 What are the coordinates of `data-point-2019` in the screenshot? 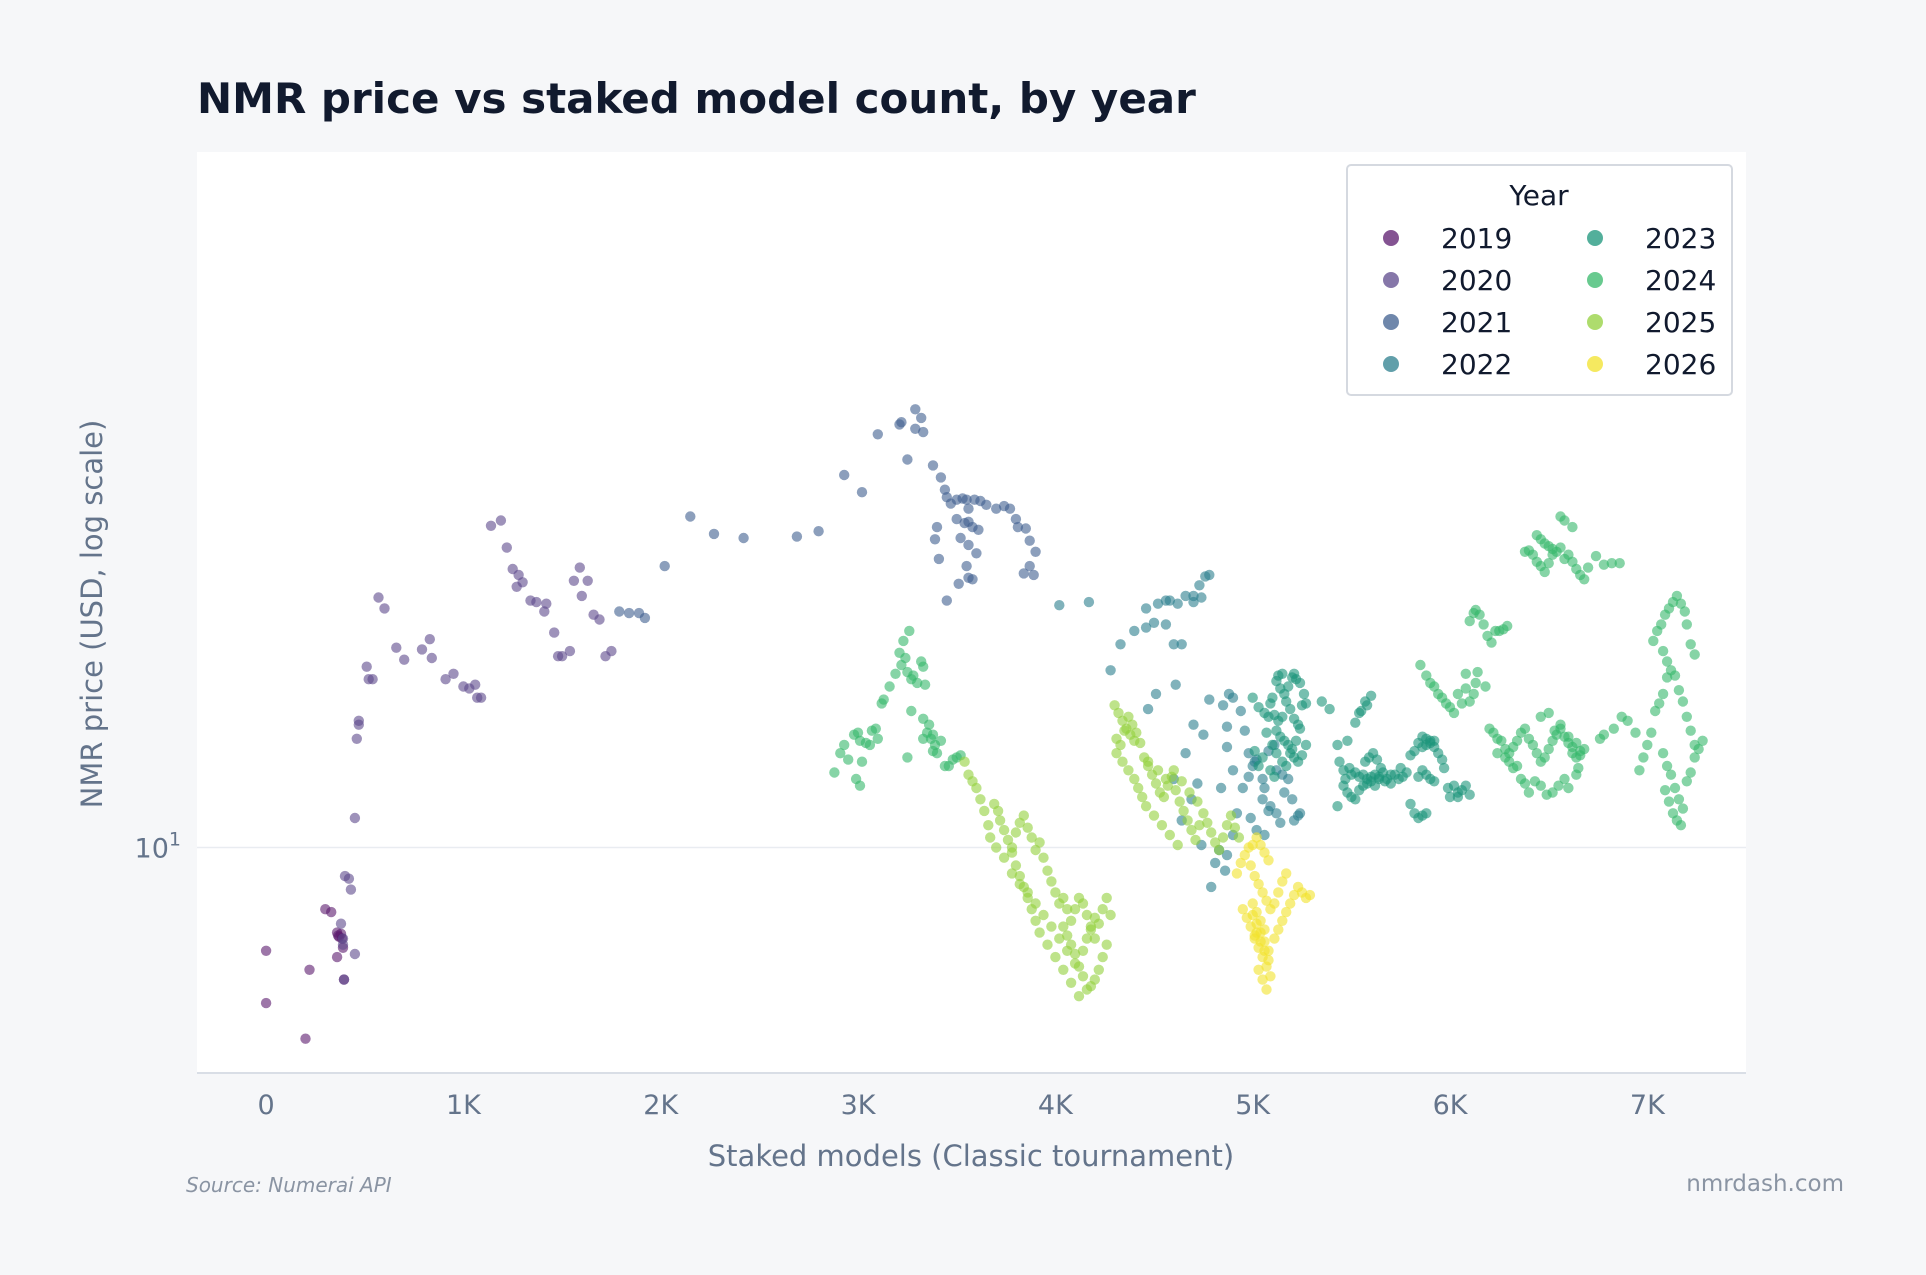 It's located at (337, 957).